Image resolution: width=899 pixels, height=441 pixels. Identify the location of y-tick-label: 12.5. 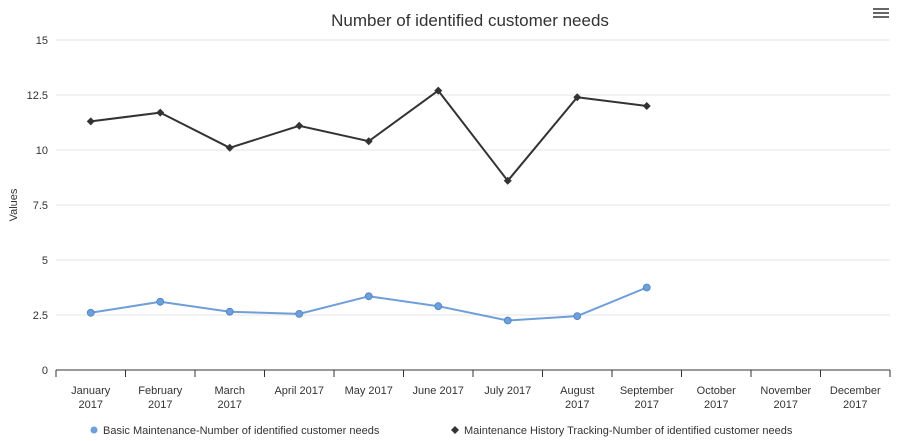
(37, 96).